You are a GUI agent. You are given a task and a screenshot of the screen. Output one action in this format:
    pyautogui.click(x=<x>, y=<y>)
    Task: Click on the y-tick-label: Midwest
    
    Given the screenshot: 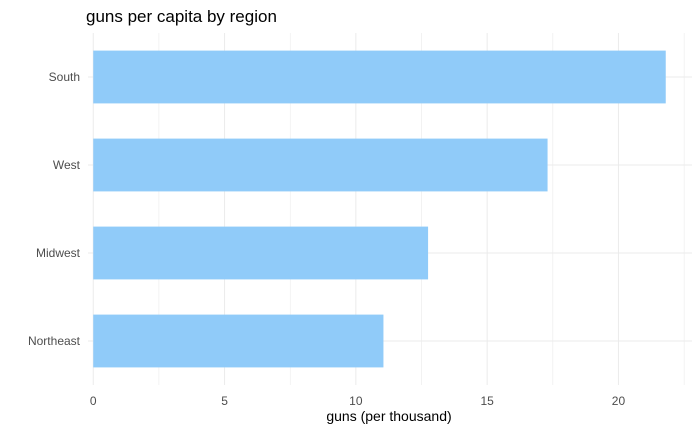 What is the action you would take?
    pyautogui.click(x=58, y=253)
    